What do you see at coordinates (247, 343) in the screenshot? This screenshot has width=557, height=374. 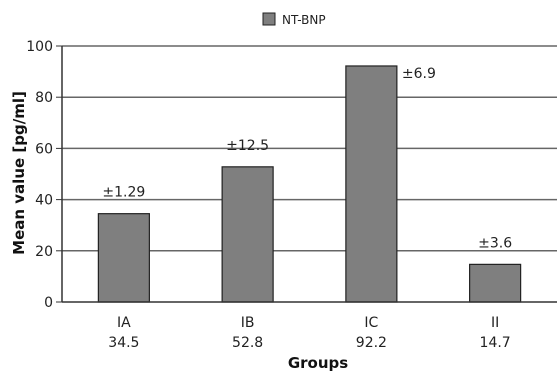 I see `value-label: 52.8` at bounding box center [247, 343].